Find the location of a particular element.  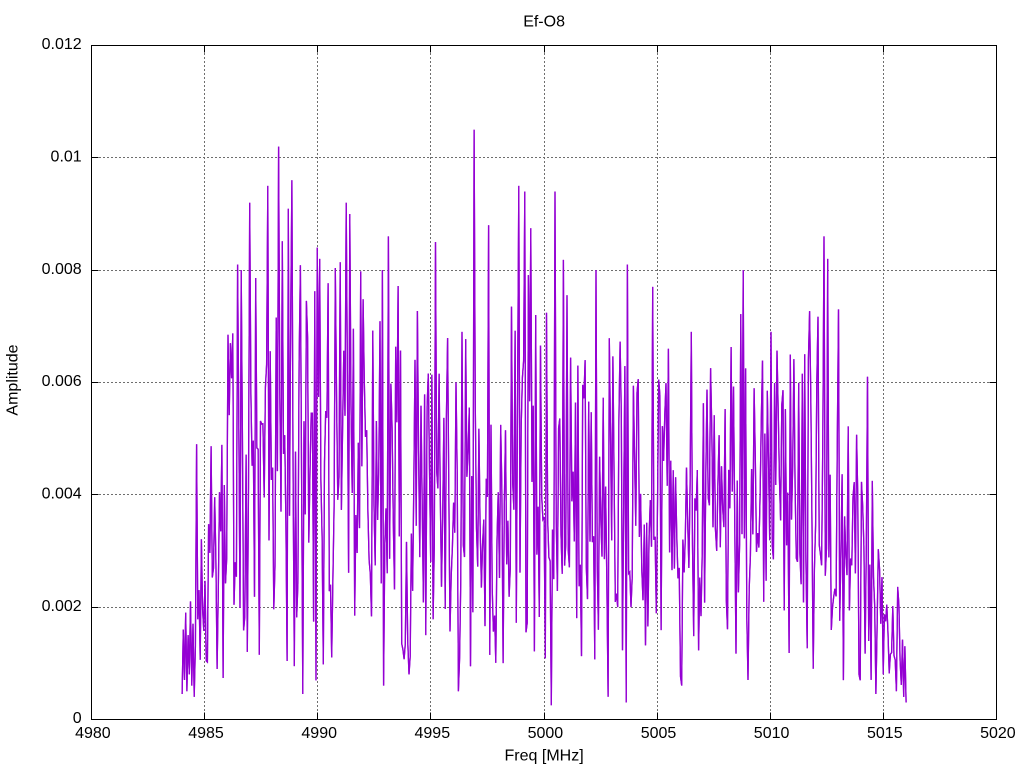

svg-text: 4980 is located at coordinates (93, 733).